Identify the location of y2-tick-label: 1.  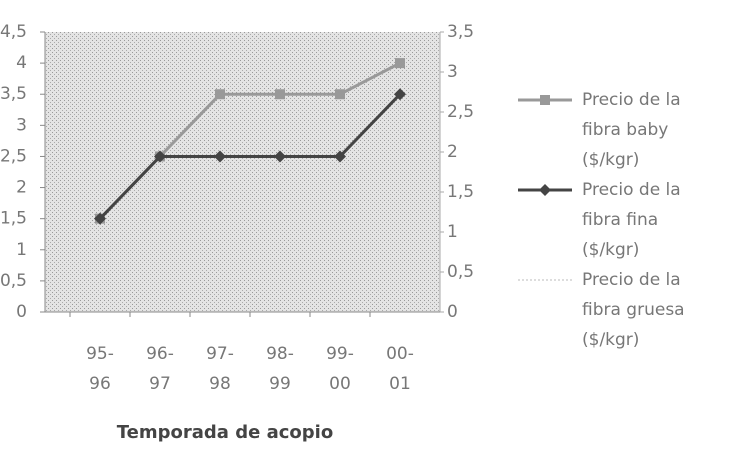
(452, 232).